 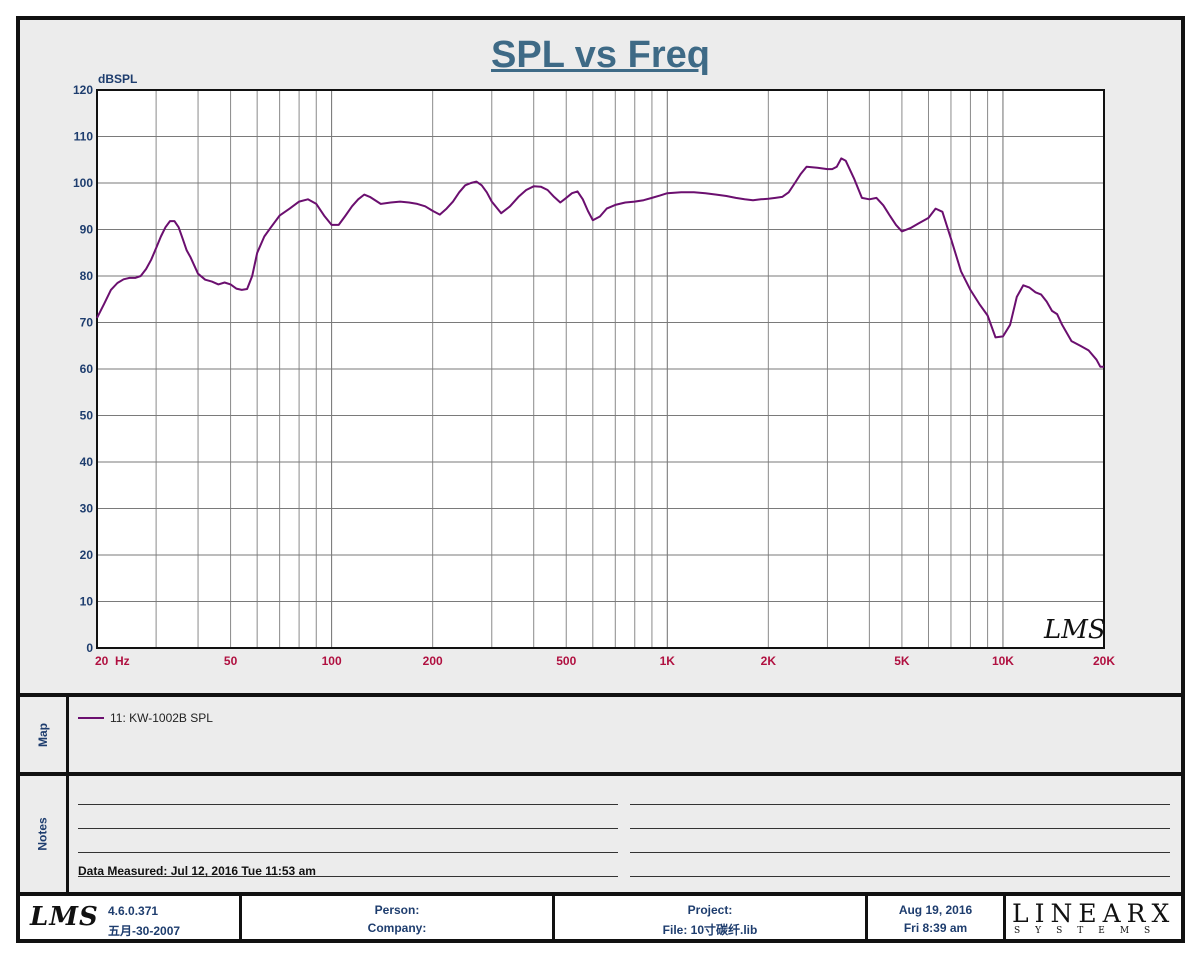 I want to click on file-label: File: 10寸碳纤.lib, so click(x=710, y=930).